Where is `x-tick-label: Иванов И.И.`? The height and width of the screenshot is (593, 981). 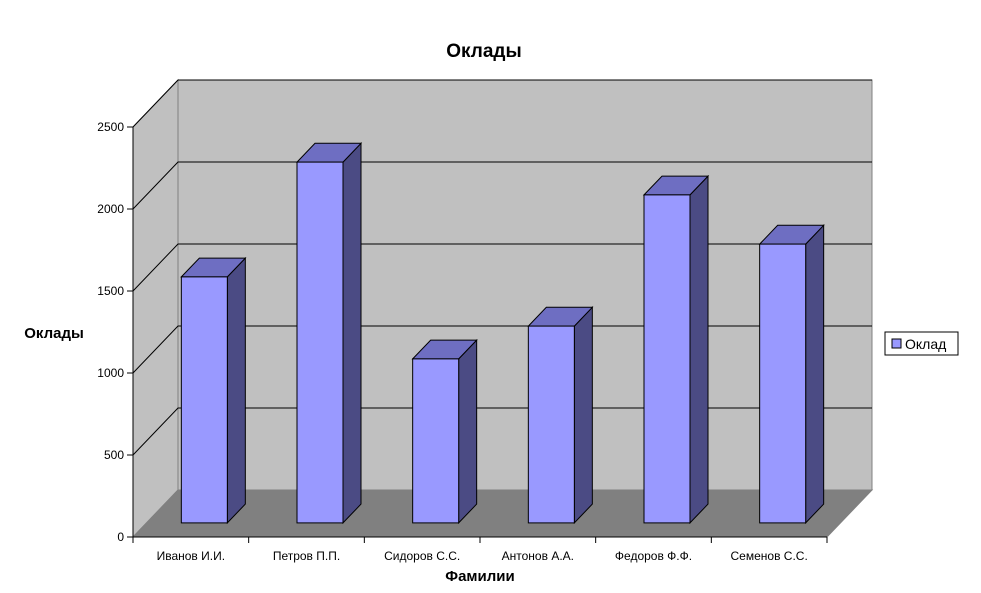
x-tick-label: Иванов И.И. is located at coordinates (191, 556).